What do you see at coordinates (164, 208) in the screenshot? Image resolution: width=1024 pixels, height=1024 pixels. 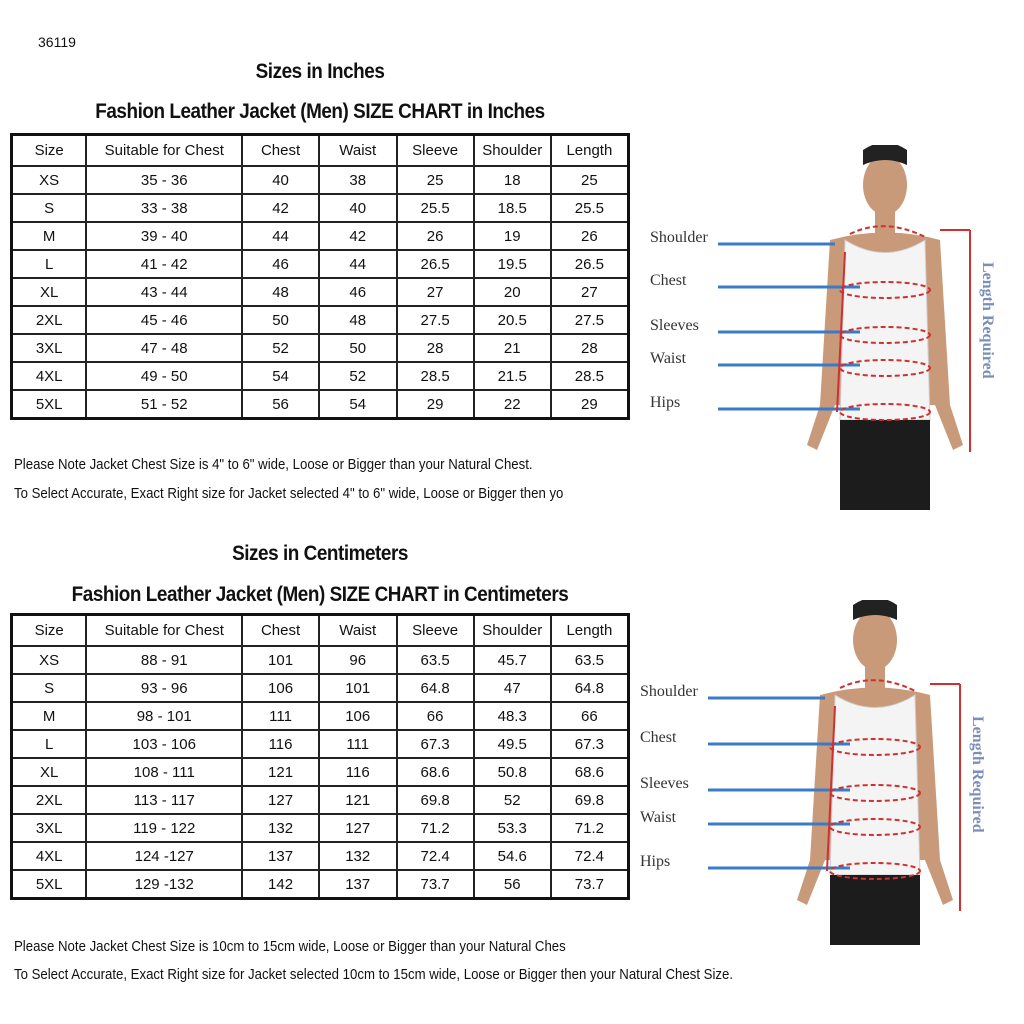 I see `table-cell: 33 - 38` at bounding box center [164, 208].